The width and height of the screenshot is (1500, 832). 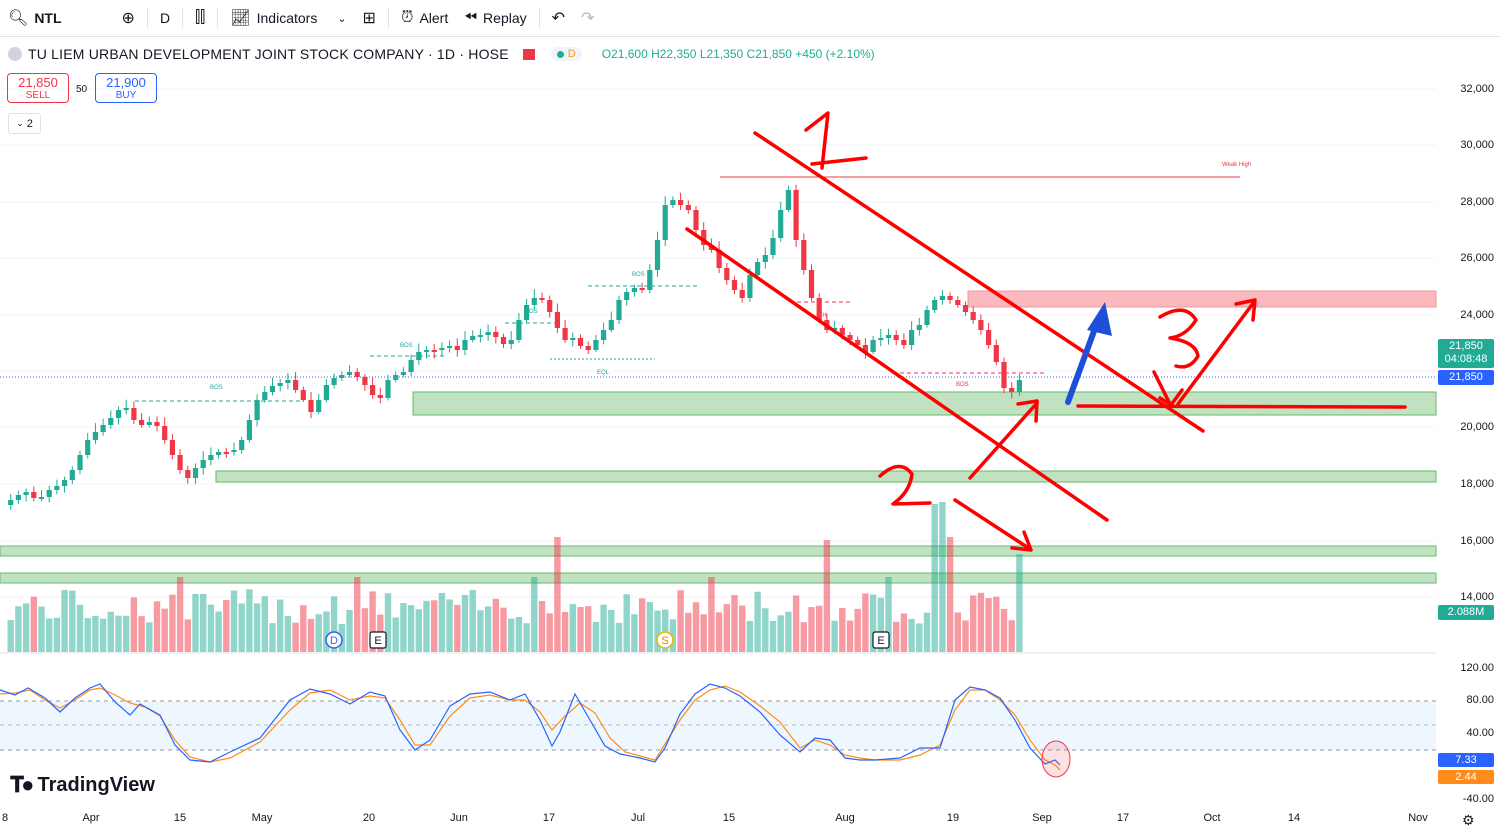 What do you see at coordinates (35, 18) in the screenshot?
I see `symbol-search: 🔍︎ NTL` at bounding box center [35, 18].